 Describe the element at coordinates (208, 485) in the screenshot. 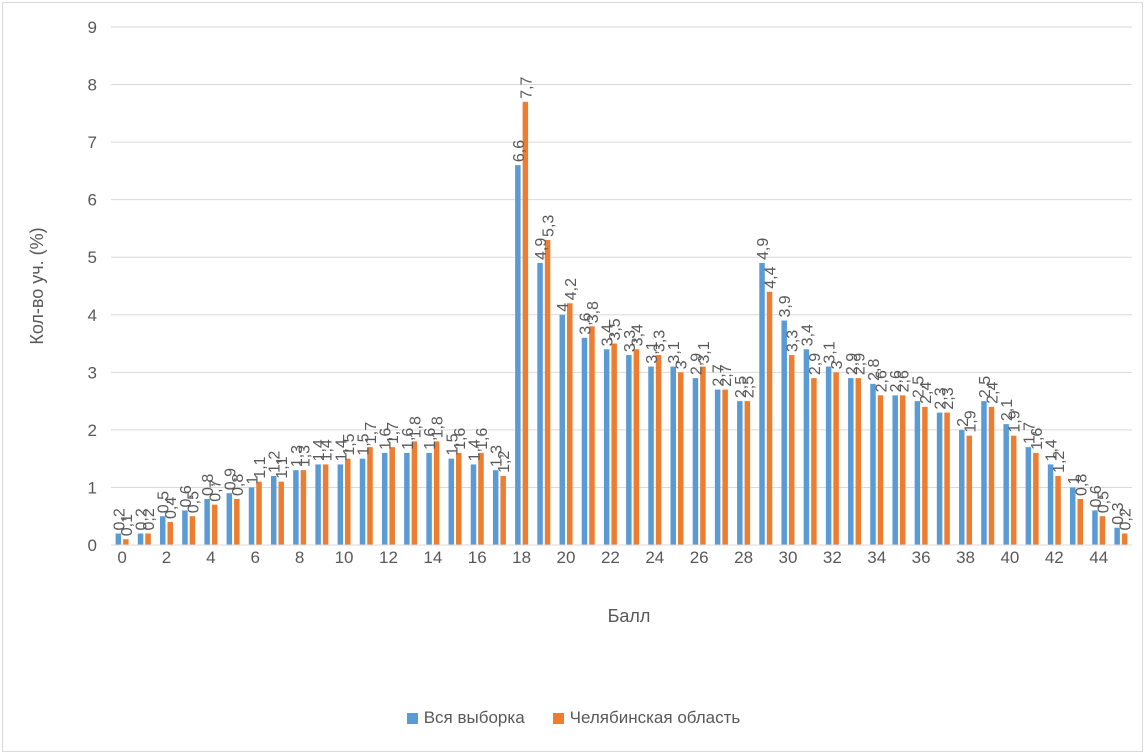

I see `data-label-series-1: 0,8` at that location.